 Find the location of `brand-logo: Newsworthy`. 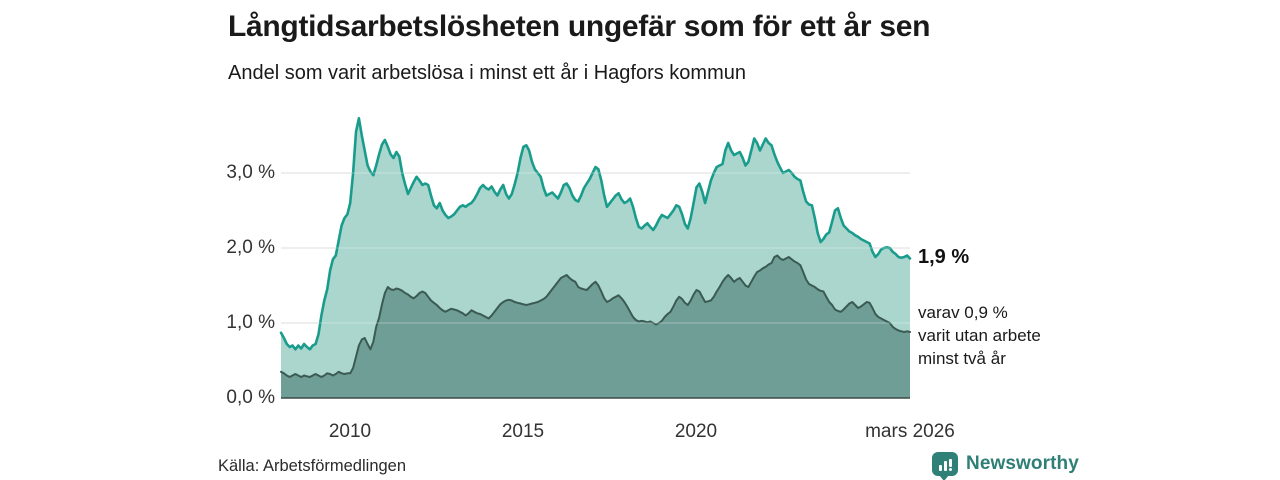

brand-logo: Newsworthy is located at coordinates (1005, 464).